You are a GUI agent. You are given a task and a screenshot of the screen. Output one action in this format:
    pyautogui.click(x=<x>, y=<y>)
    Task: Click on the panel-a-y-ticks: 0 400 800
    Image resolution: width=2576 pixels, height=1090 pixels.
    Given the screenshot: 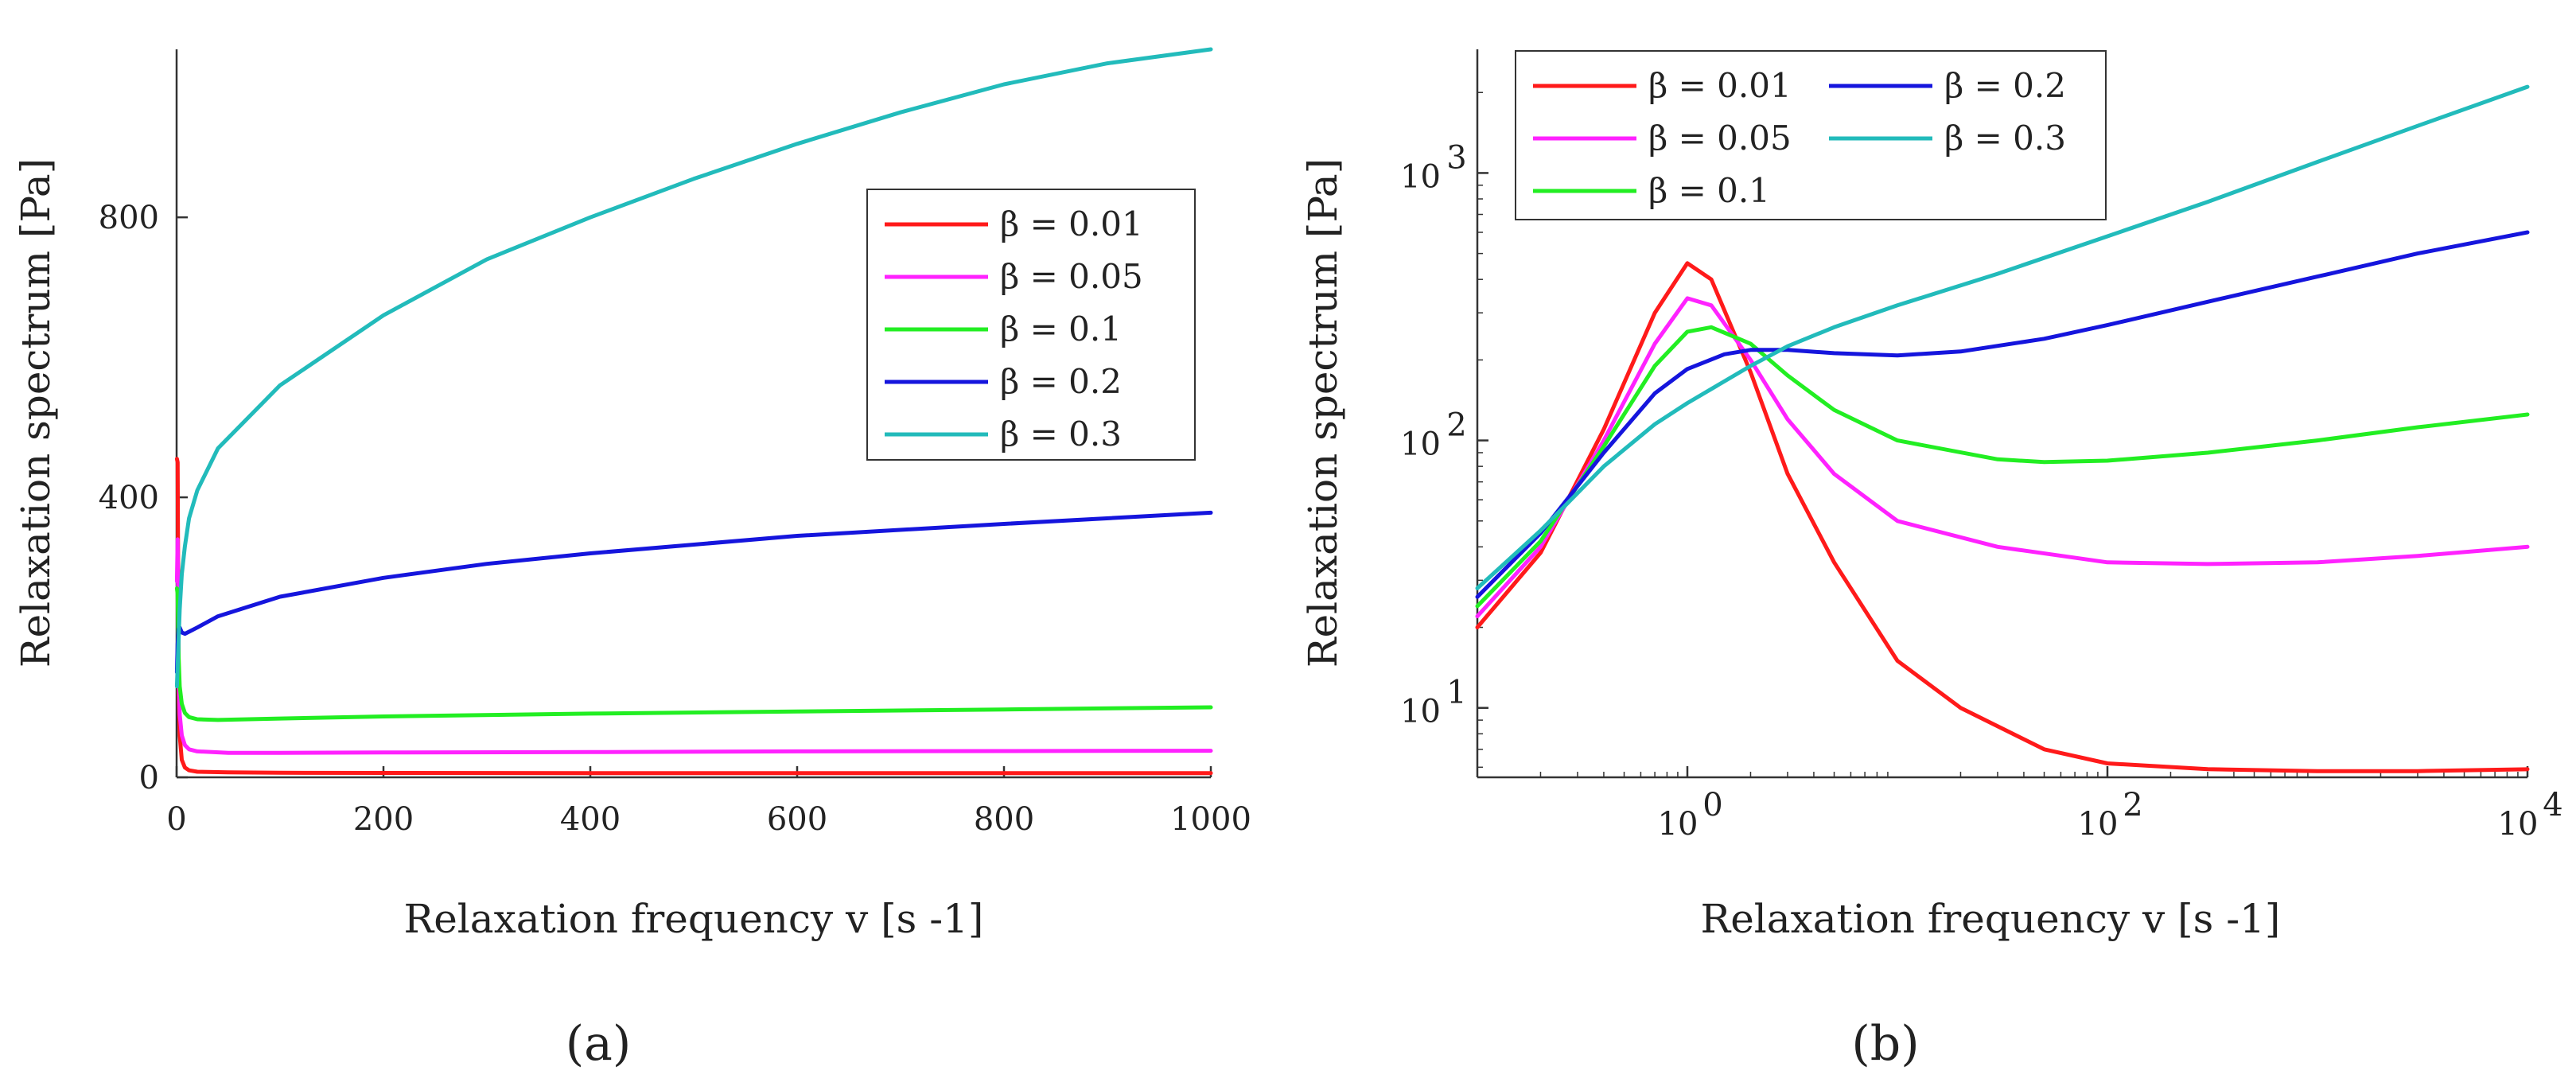 What is the action you would take?
    pyautogui.click(x=144, y=498)
    